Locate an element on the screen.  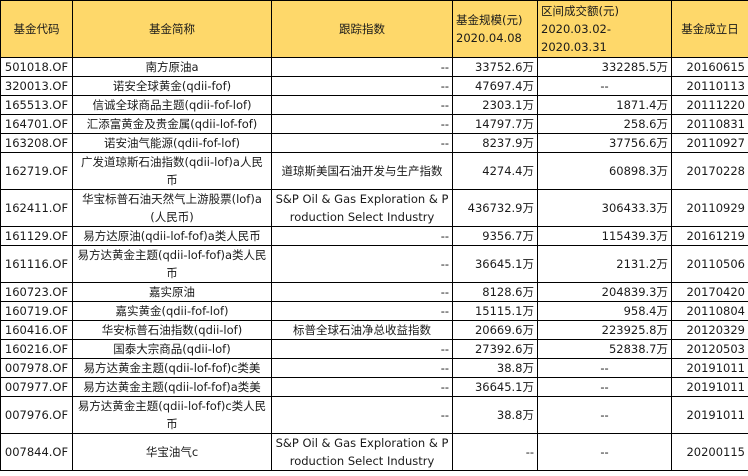
cell-code: 165513.OF is located at coordinates (36, 105).